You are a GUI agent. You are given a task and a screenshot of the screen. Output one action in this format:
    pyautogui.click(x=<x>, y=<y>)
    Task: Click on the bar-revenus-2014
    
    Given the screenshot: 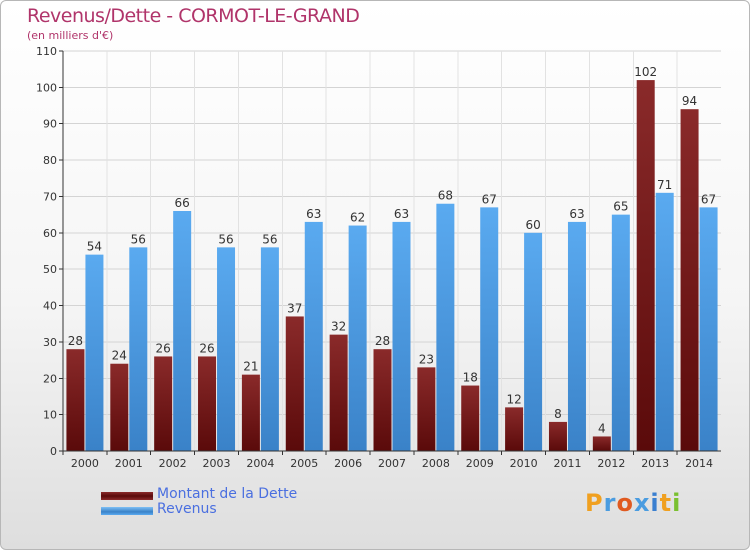 What is the action you would take?
    pyautogui.click(x=708, y=329)
    